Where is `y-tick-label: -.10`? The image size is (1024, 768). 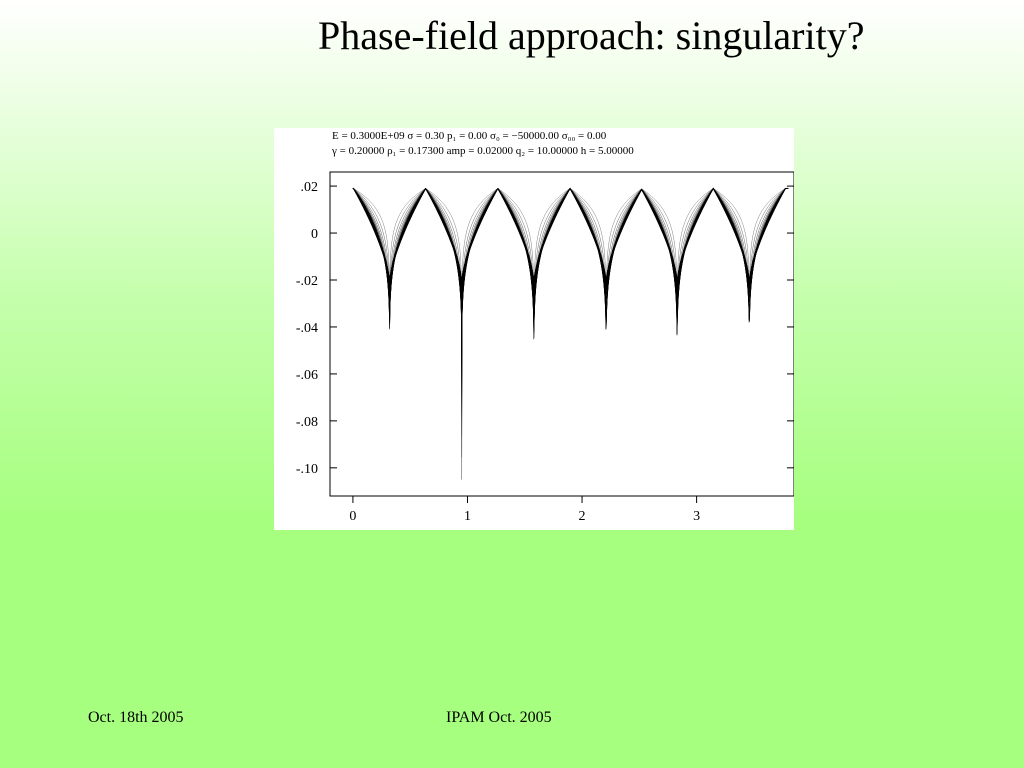
y-tick-label: -.10 is located at coordinates (307, 469).